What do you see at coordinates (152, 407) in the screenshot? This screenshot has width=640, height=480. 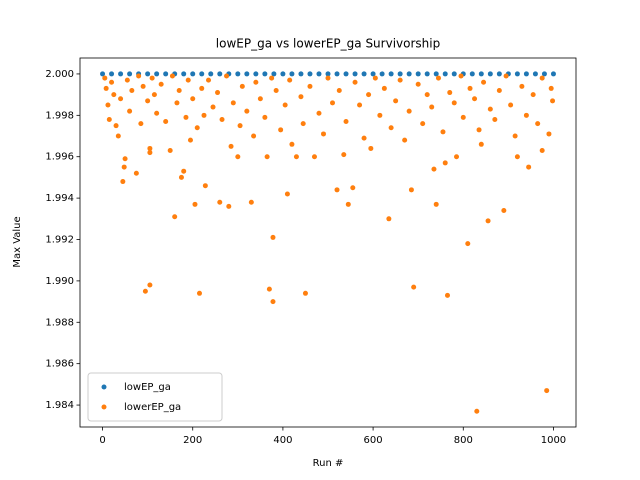 I see `legend-label: lowerEP_ga` at bounding box center [152, 407].